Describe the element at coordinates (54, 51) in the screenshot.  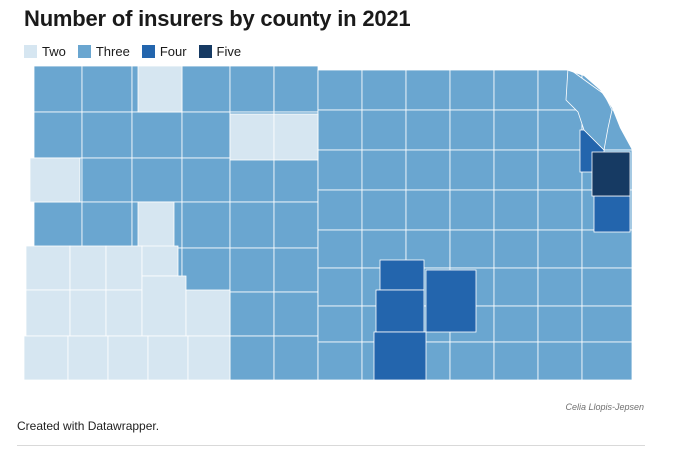
I see `legend-label-two: Two` at that location.